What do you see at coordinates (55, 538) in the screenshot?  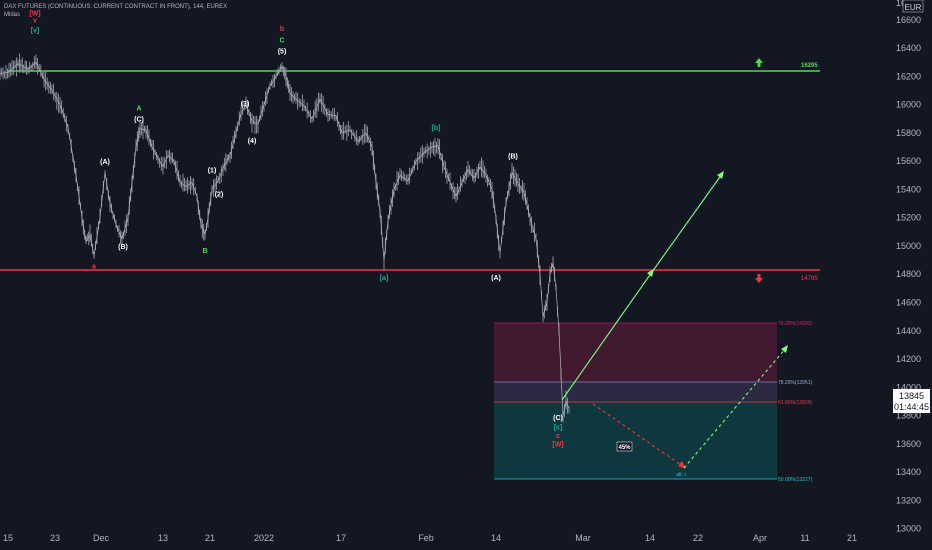 I see `x-tick-label-1: 23` at bounding box center [55, 538].